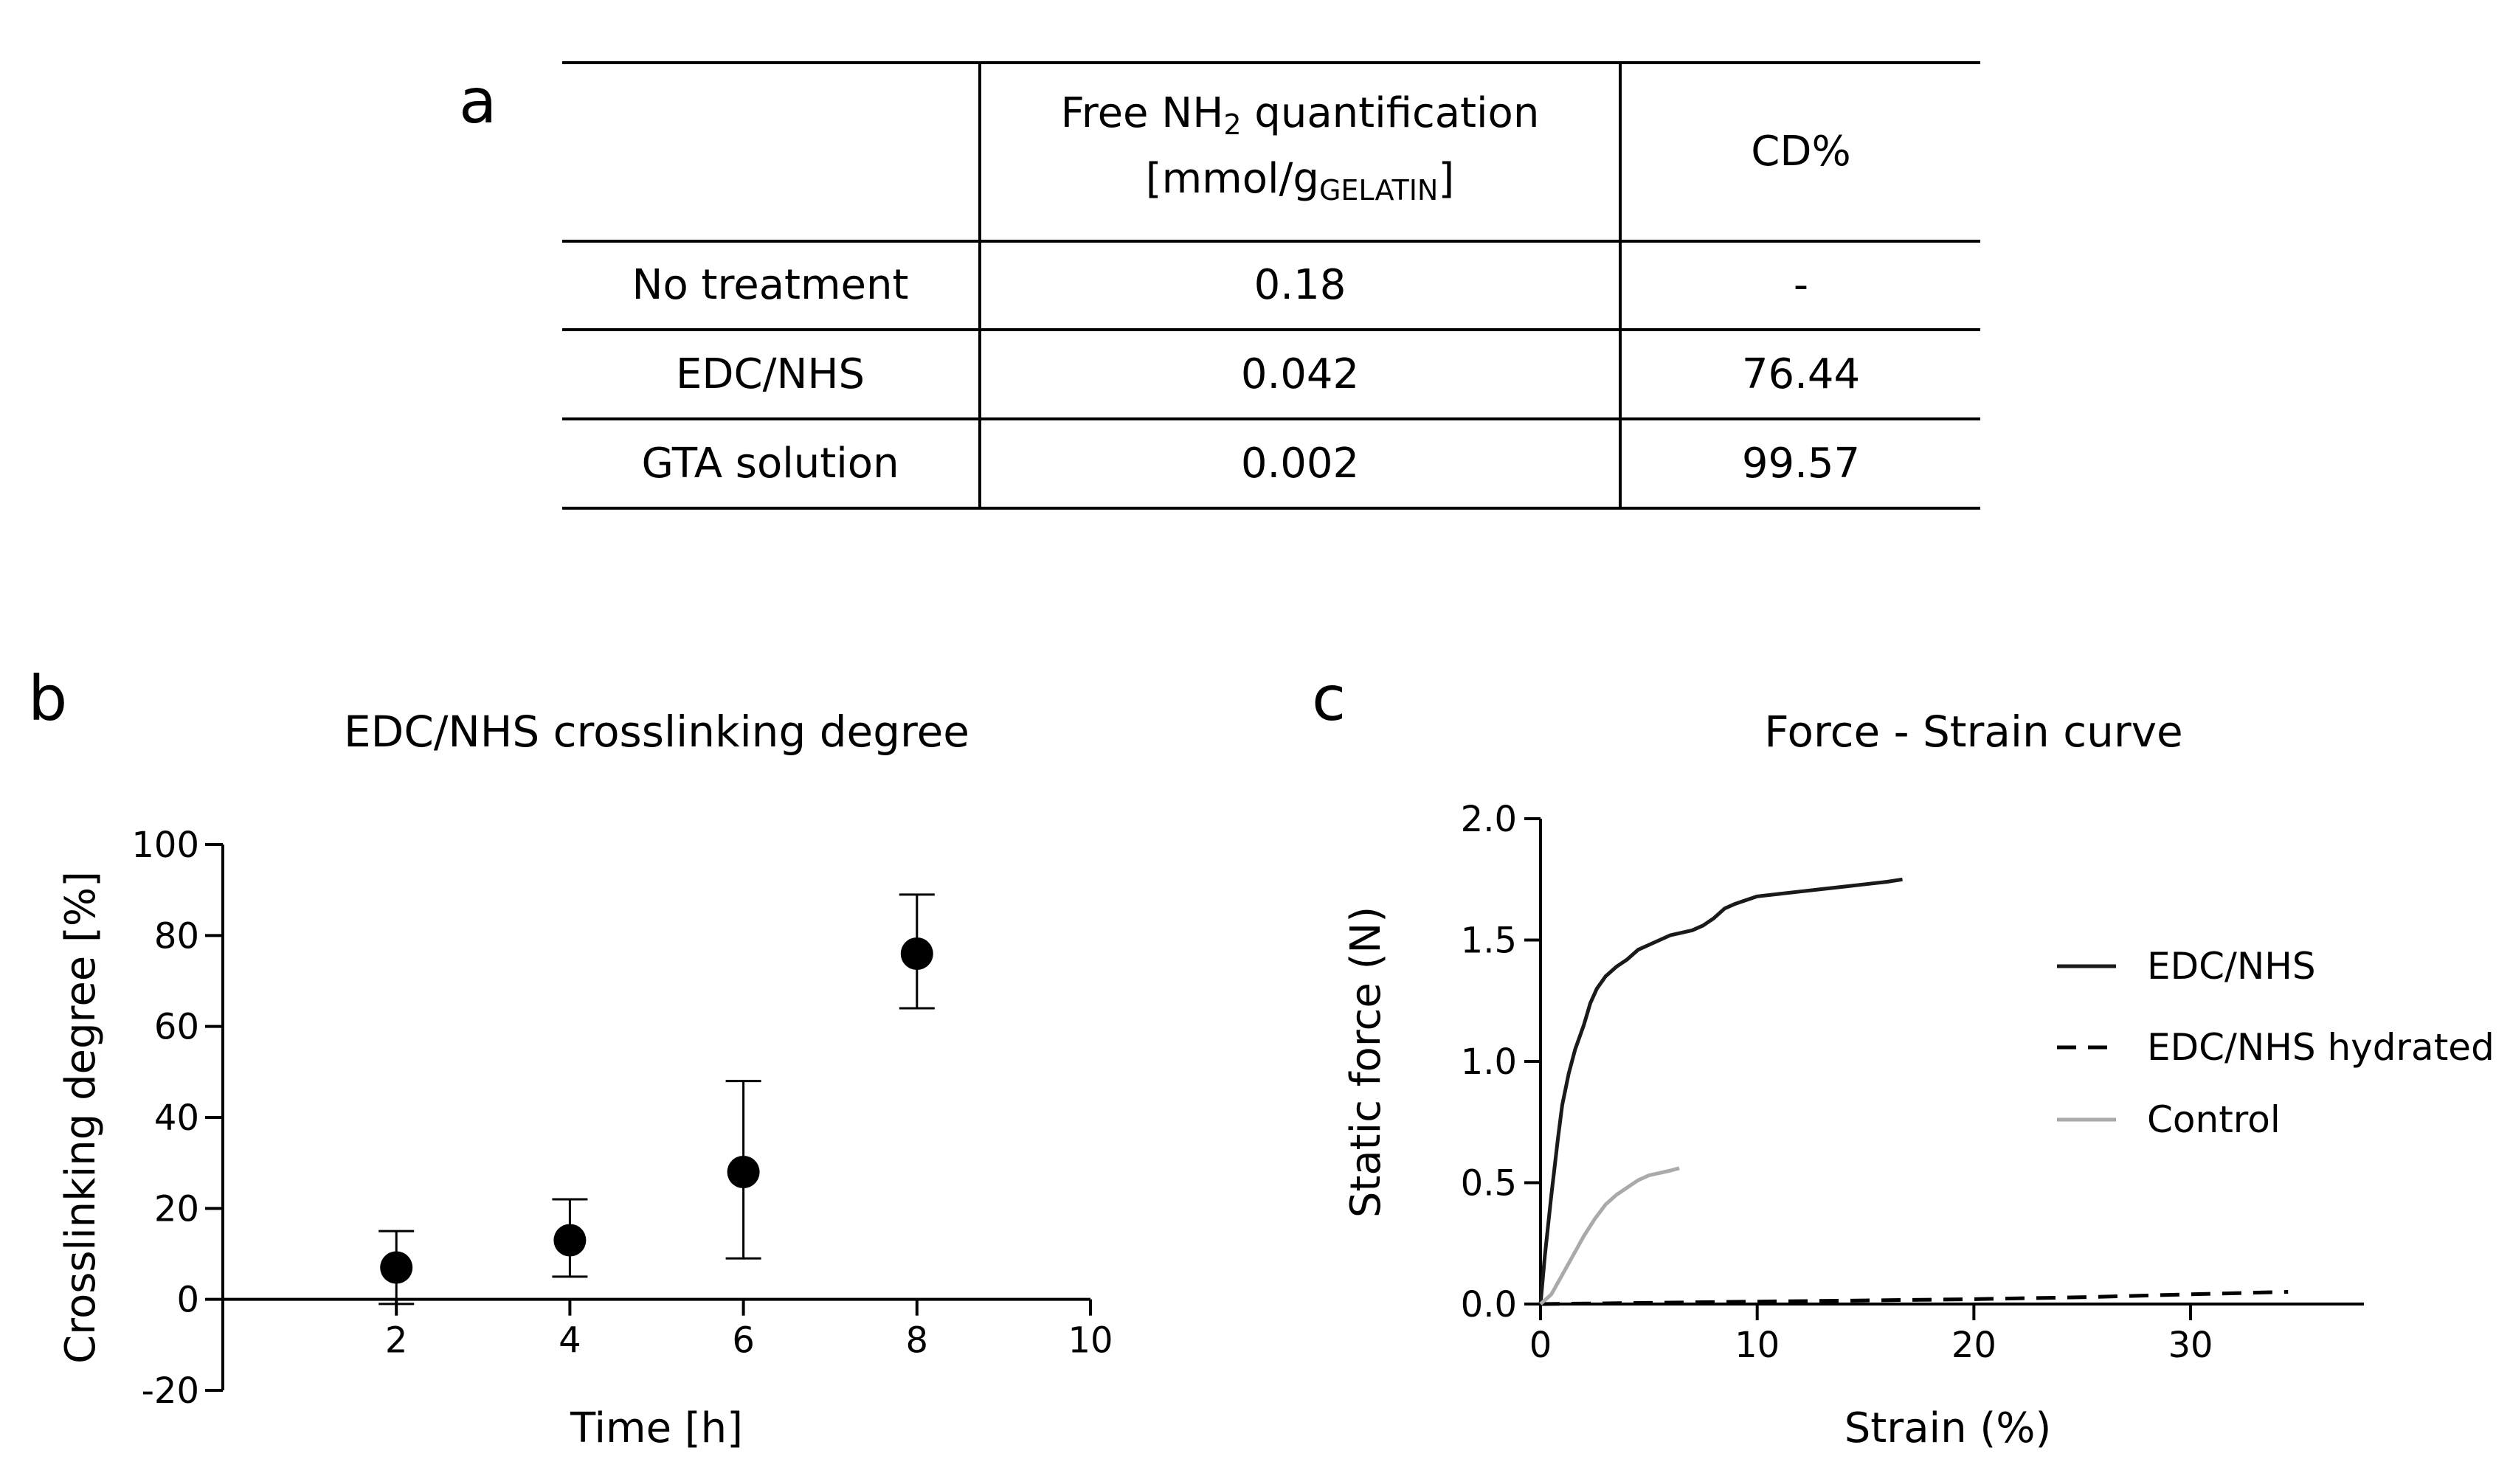  What do you see at coordinates (1974, 1345) in the screenshot?
I see `x-tick-label: 20` at bounding box center [1974, 1345].